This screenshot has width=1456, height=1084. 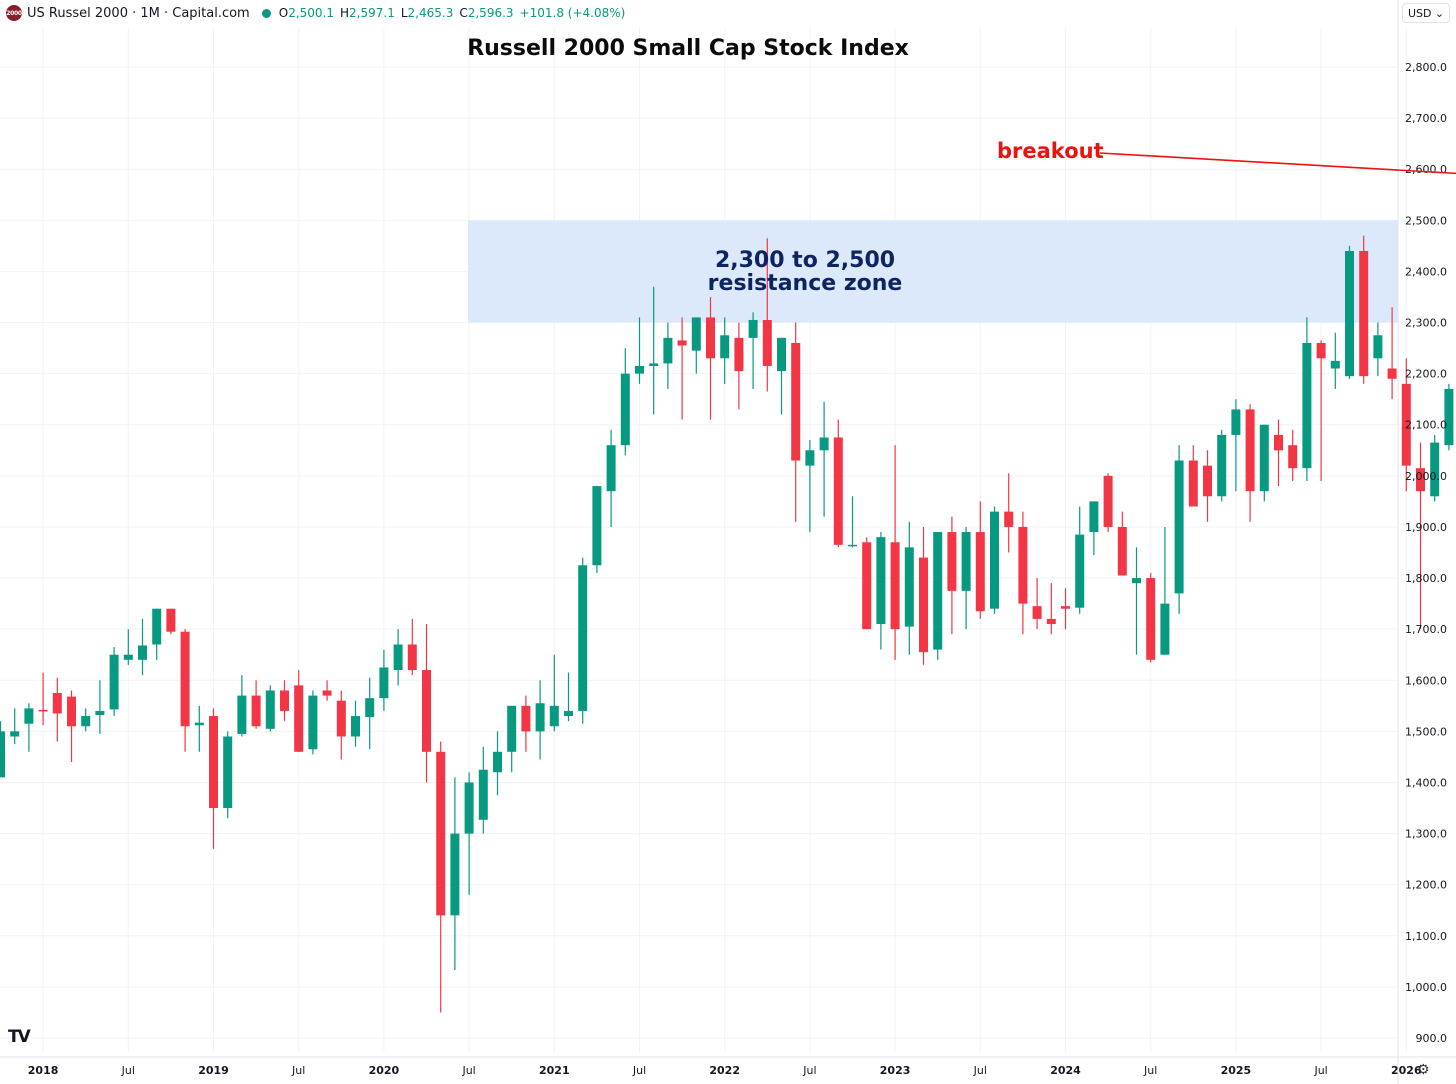 What do you see at coordinates (1426, 782) in the screenshot?
I see `y-tick-label: 1,400.0` at bounding box center [1426, 782].